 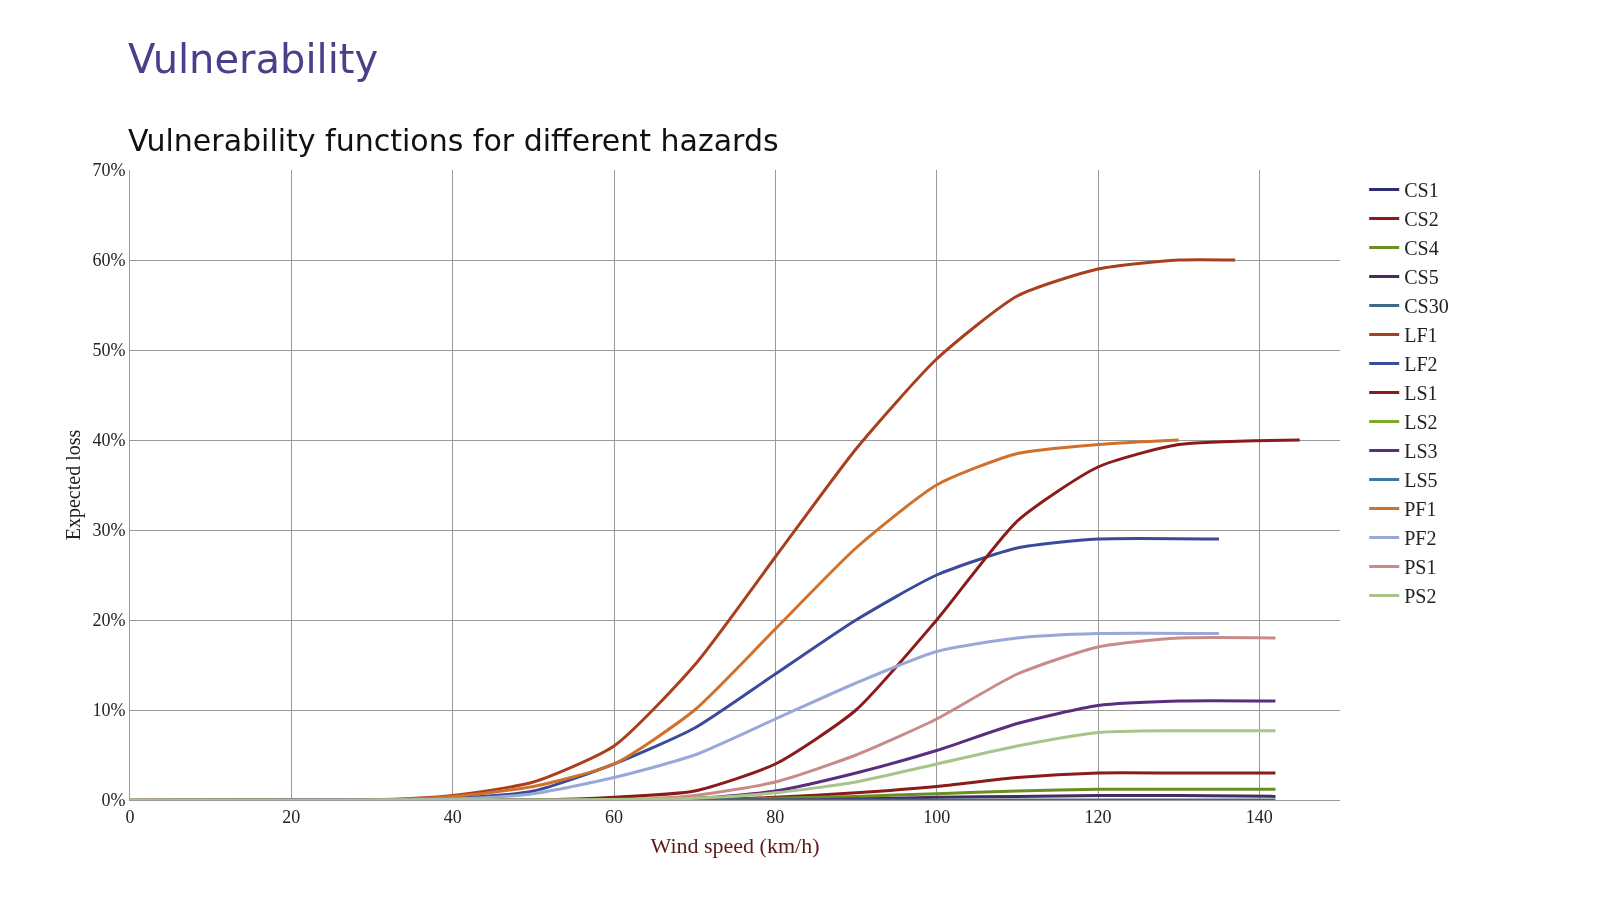 I want to click on legend-label: LS5, so click(x=1421, y=480).